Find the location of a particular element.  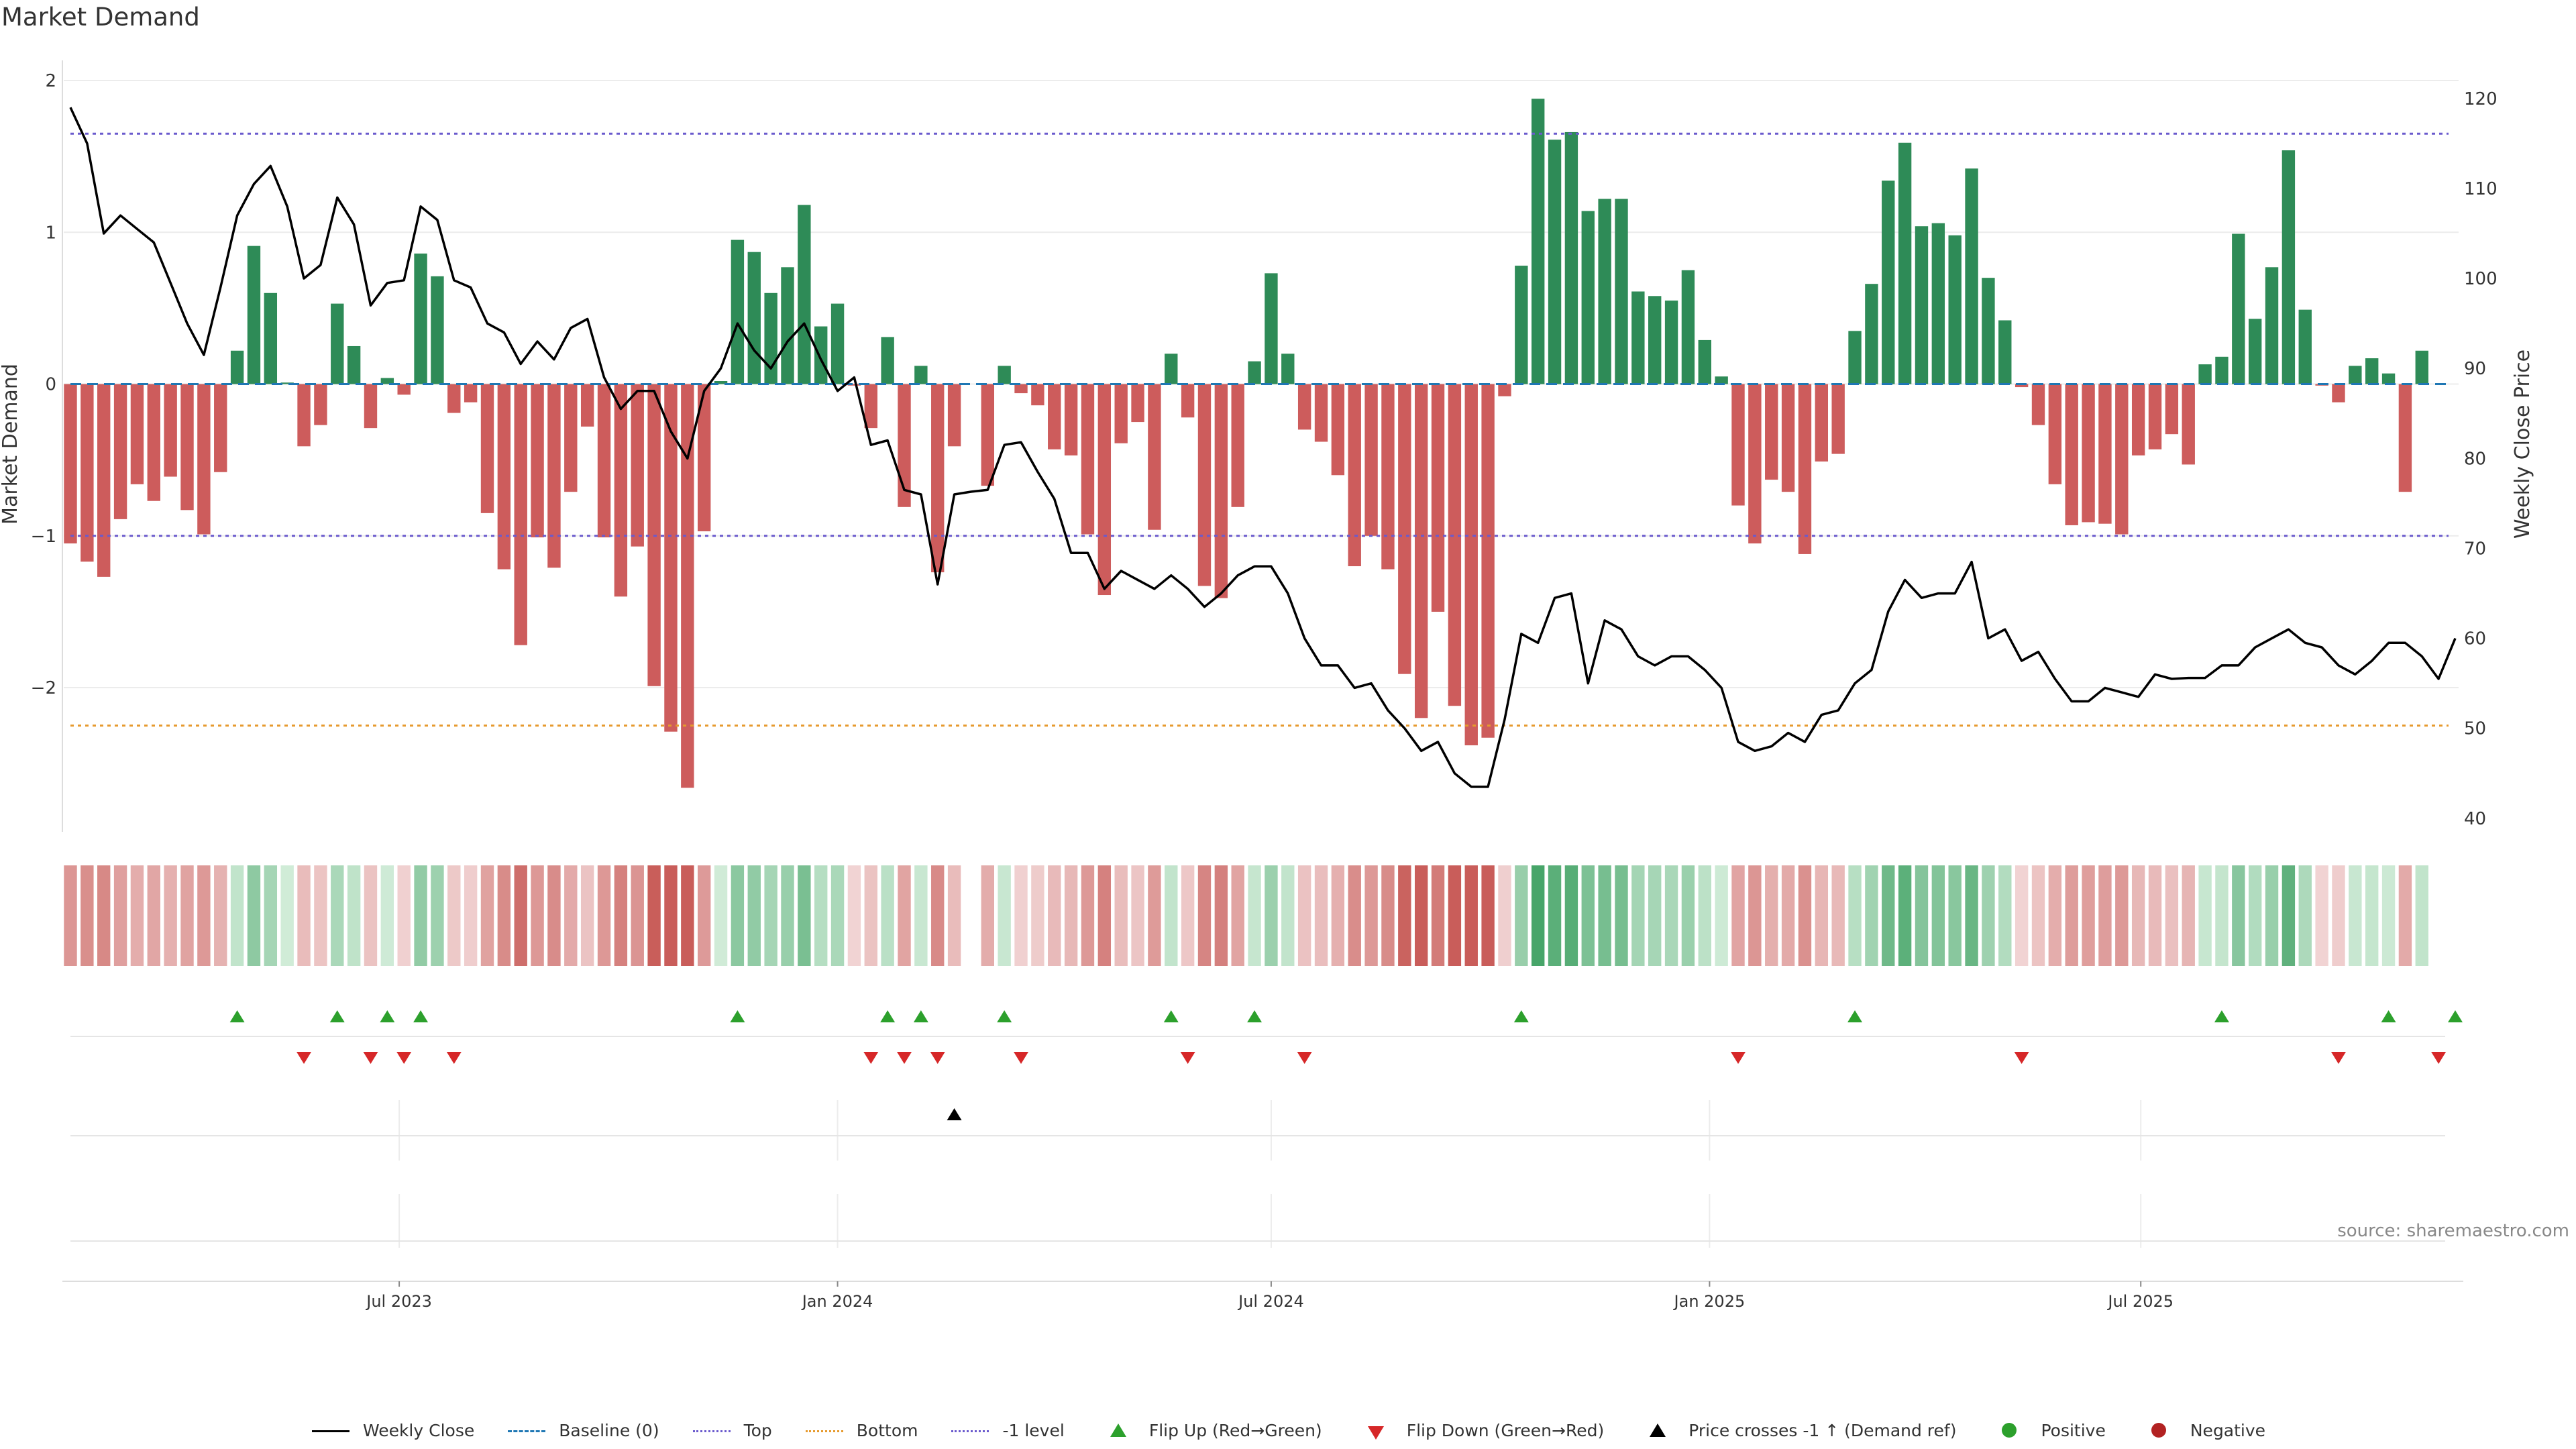

x-tick-label: Jul 2025 is located at coordinates (2140, 1301).